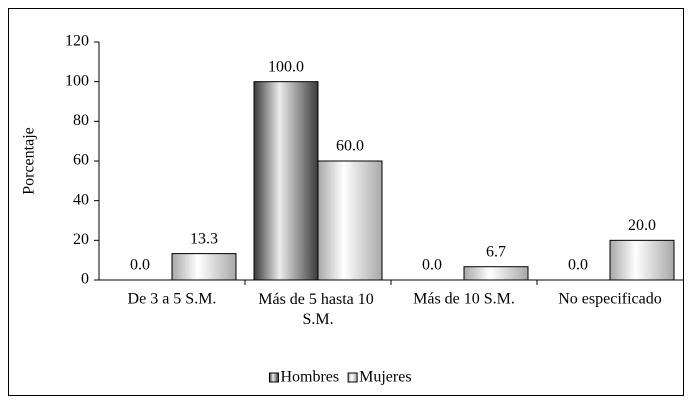  Describe the element at coordinates (350, 146) in the screenshot. I see `value-label: 60.0` at that location.